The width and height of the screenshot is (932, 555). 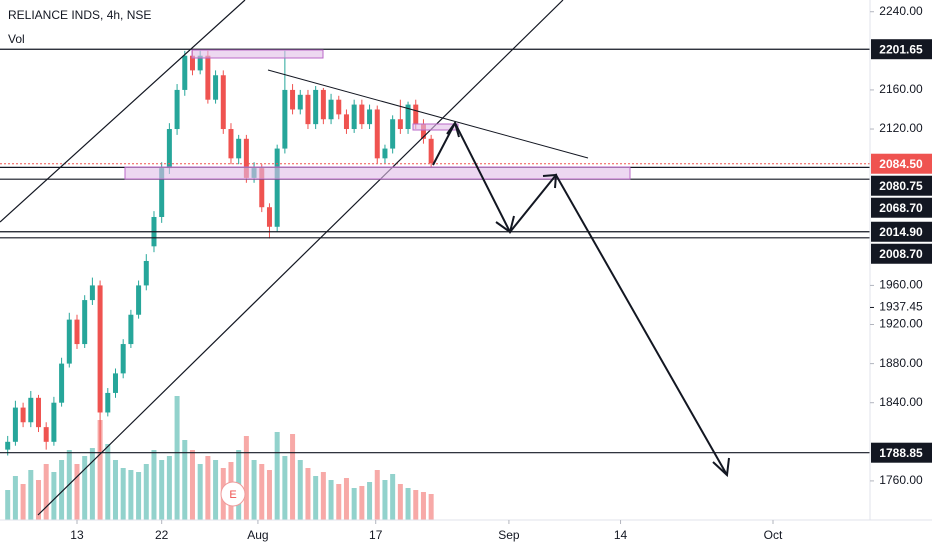 What do you see at coordinates (901, 128) in the screenshot?
I see `y-tick-label: 2120.00` at bounding box center [901, 128].